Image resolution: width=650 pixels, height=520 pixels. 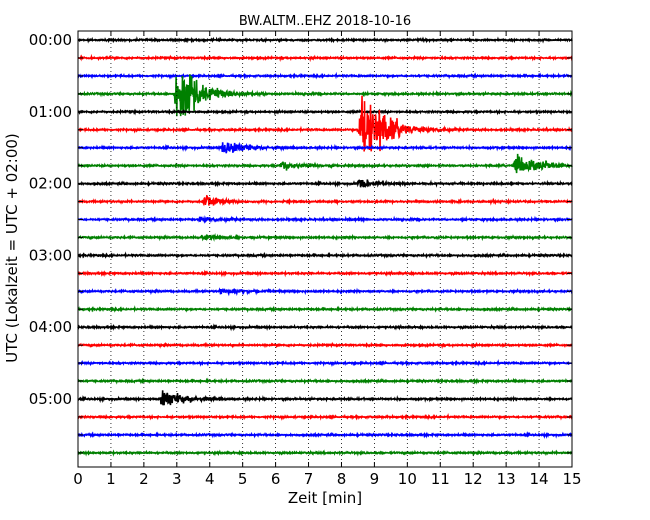 What do you see at coordinates (210, 479) in the screenshot?
I see `x-tick-label: 4` at bounding box center [210, 479].